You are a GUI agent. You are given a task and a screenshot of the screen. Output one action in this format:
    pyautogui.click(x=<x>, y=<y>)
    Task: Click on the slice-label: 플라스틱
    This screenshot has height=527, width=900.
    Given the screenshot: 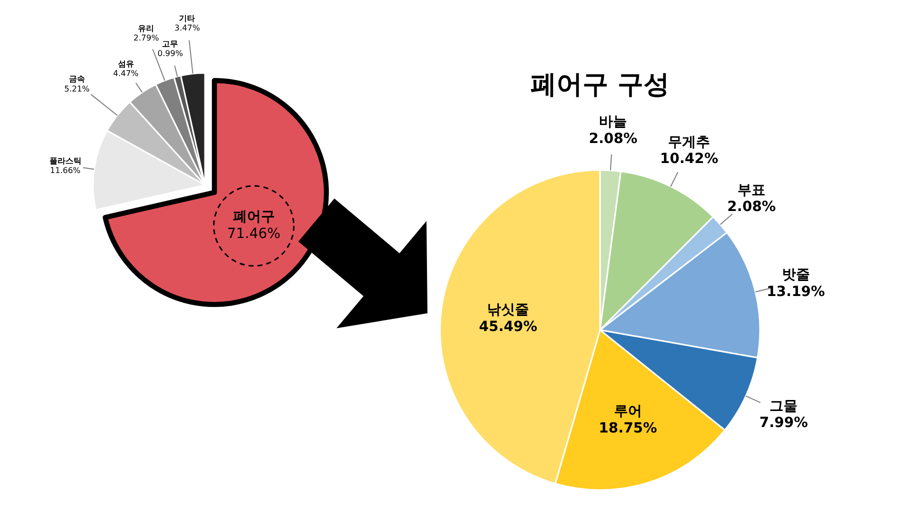 What is the action you would take?
    pyautogui.click(x=65, y=161)
    